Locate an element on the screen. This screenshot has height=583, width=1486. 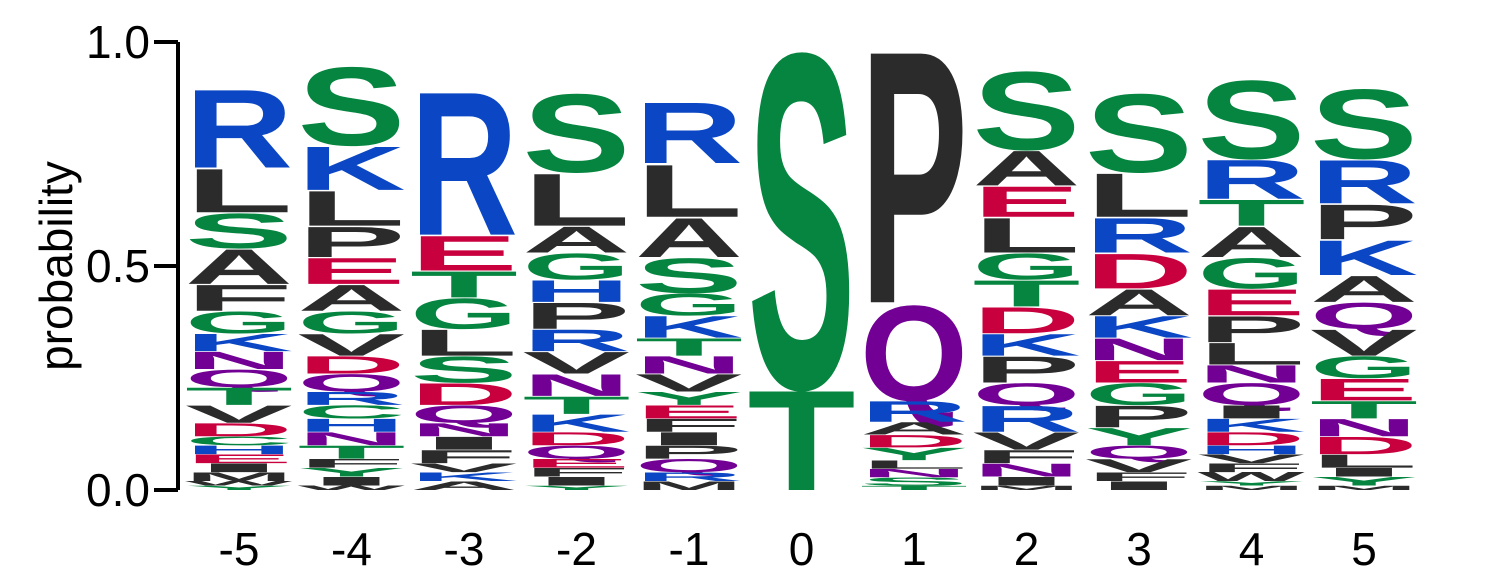
y-tick-label-1: 1.0 is located at coordinates (118, 42).